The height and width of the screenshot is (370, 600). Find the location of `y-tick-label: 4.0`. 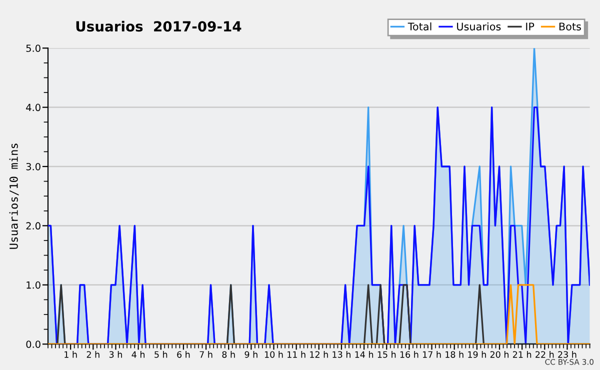

y-tick-label: 4.0 is located at coordinates (33, 108).